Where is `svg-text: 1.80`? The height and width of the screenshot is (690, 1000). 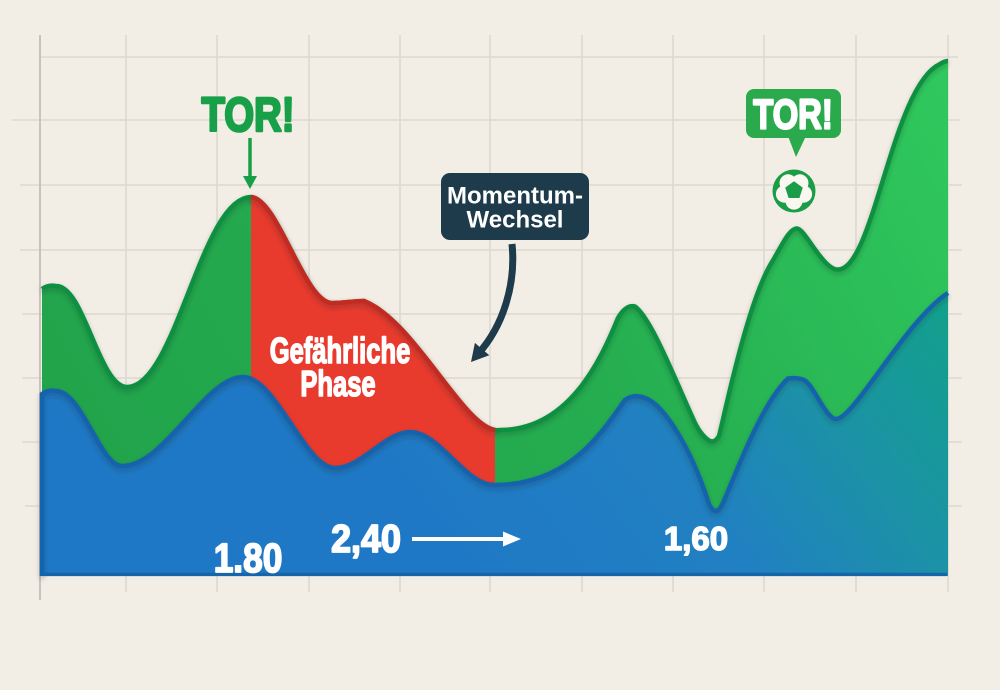 svg-text: 1.80 is located at coordinates (248, 559).